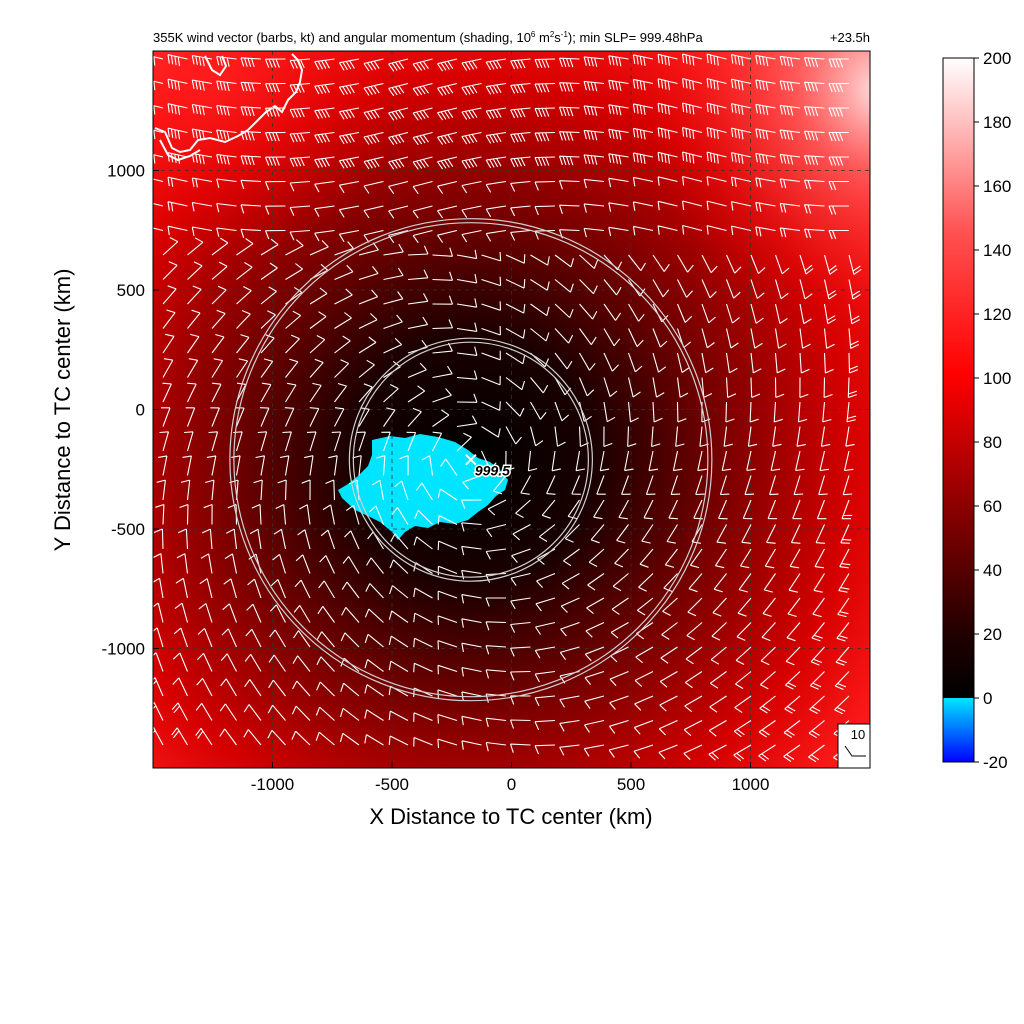 The width and height of the screenshot is (1024, 1024). What do you see at coordinates (471, 459) in the screenshot?
I see `center-x-mark` at bounding box center [471, 459].